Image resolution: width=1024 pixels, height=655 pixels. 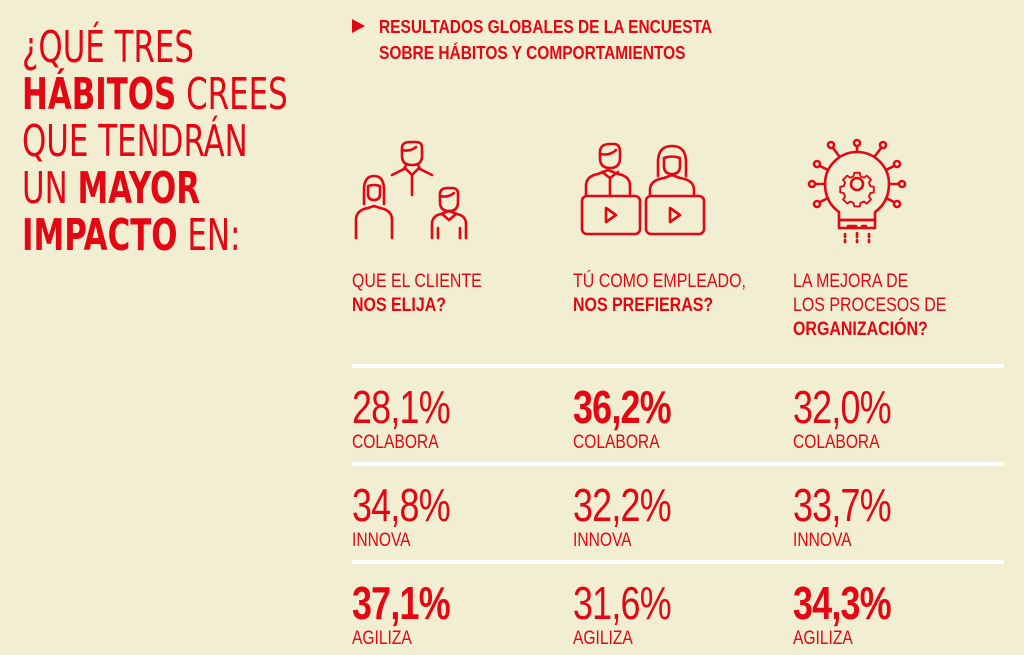 I want to click on stat-value: 28,1%, so click(x=401, y=407).